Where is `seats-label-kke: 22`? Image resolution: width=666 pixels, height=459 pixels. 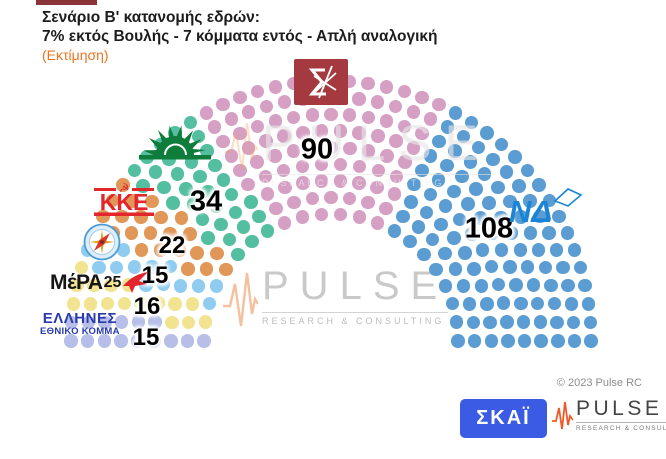 seats-label-kke: 22 is located at coordinates (172, 245).